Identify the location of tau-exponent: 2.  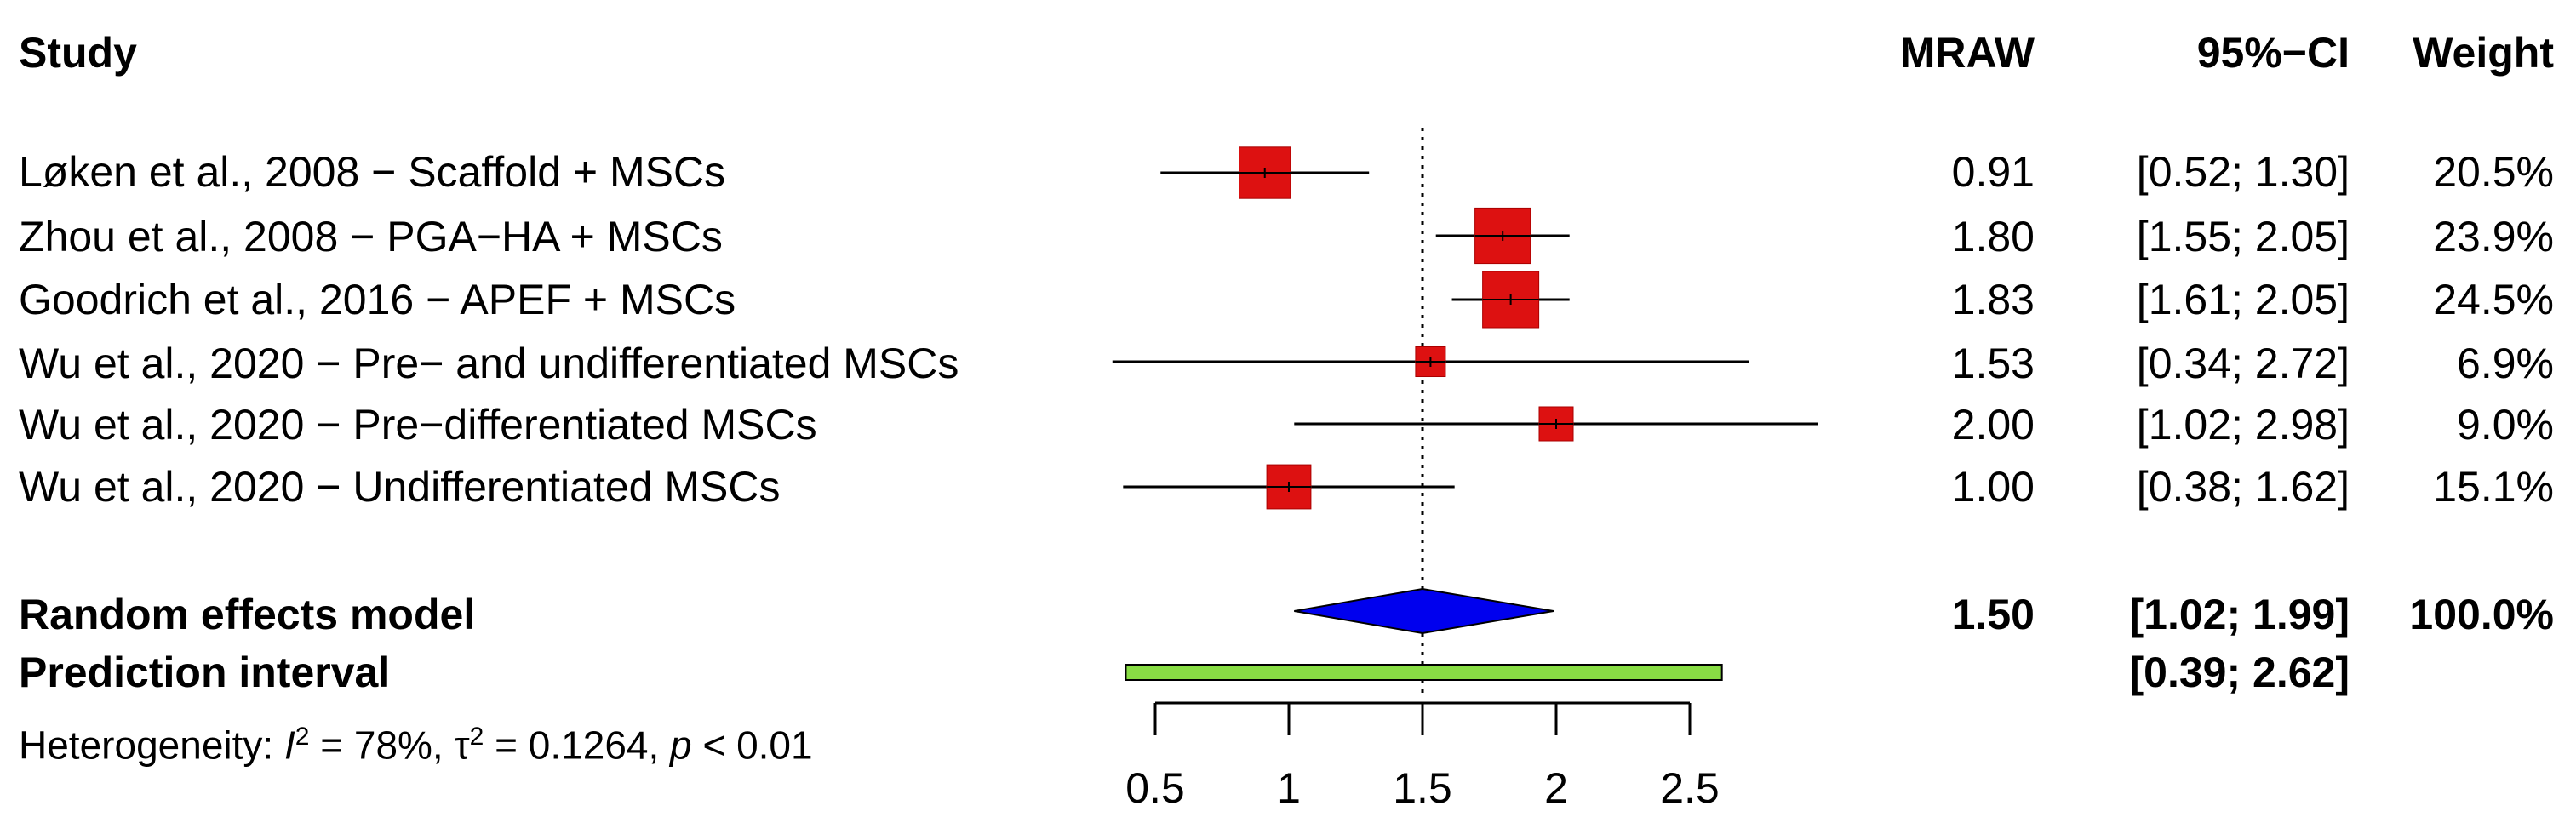
(477, 737).